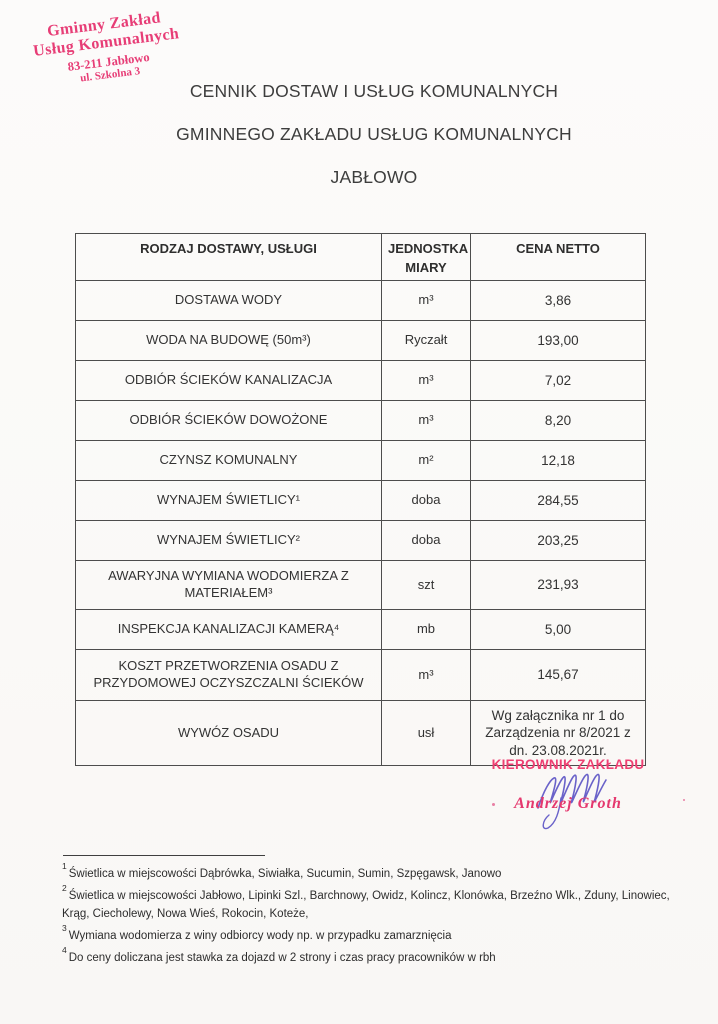  I want to click on table-row: WYNAJEM ŚWIETLICY² doba 203,25, so click(360, 540).